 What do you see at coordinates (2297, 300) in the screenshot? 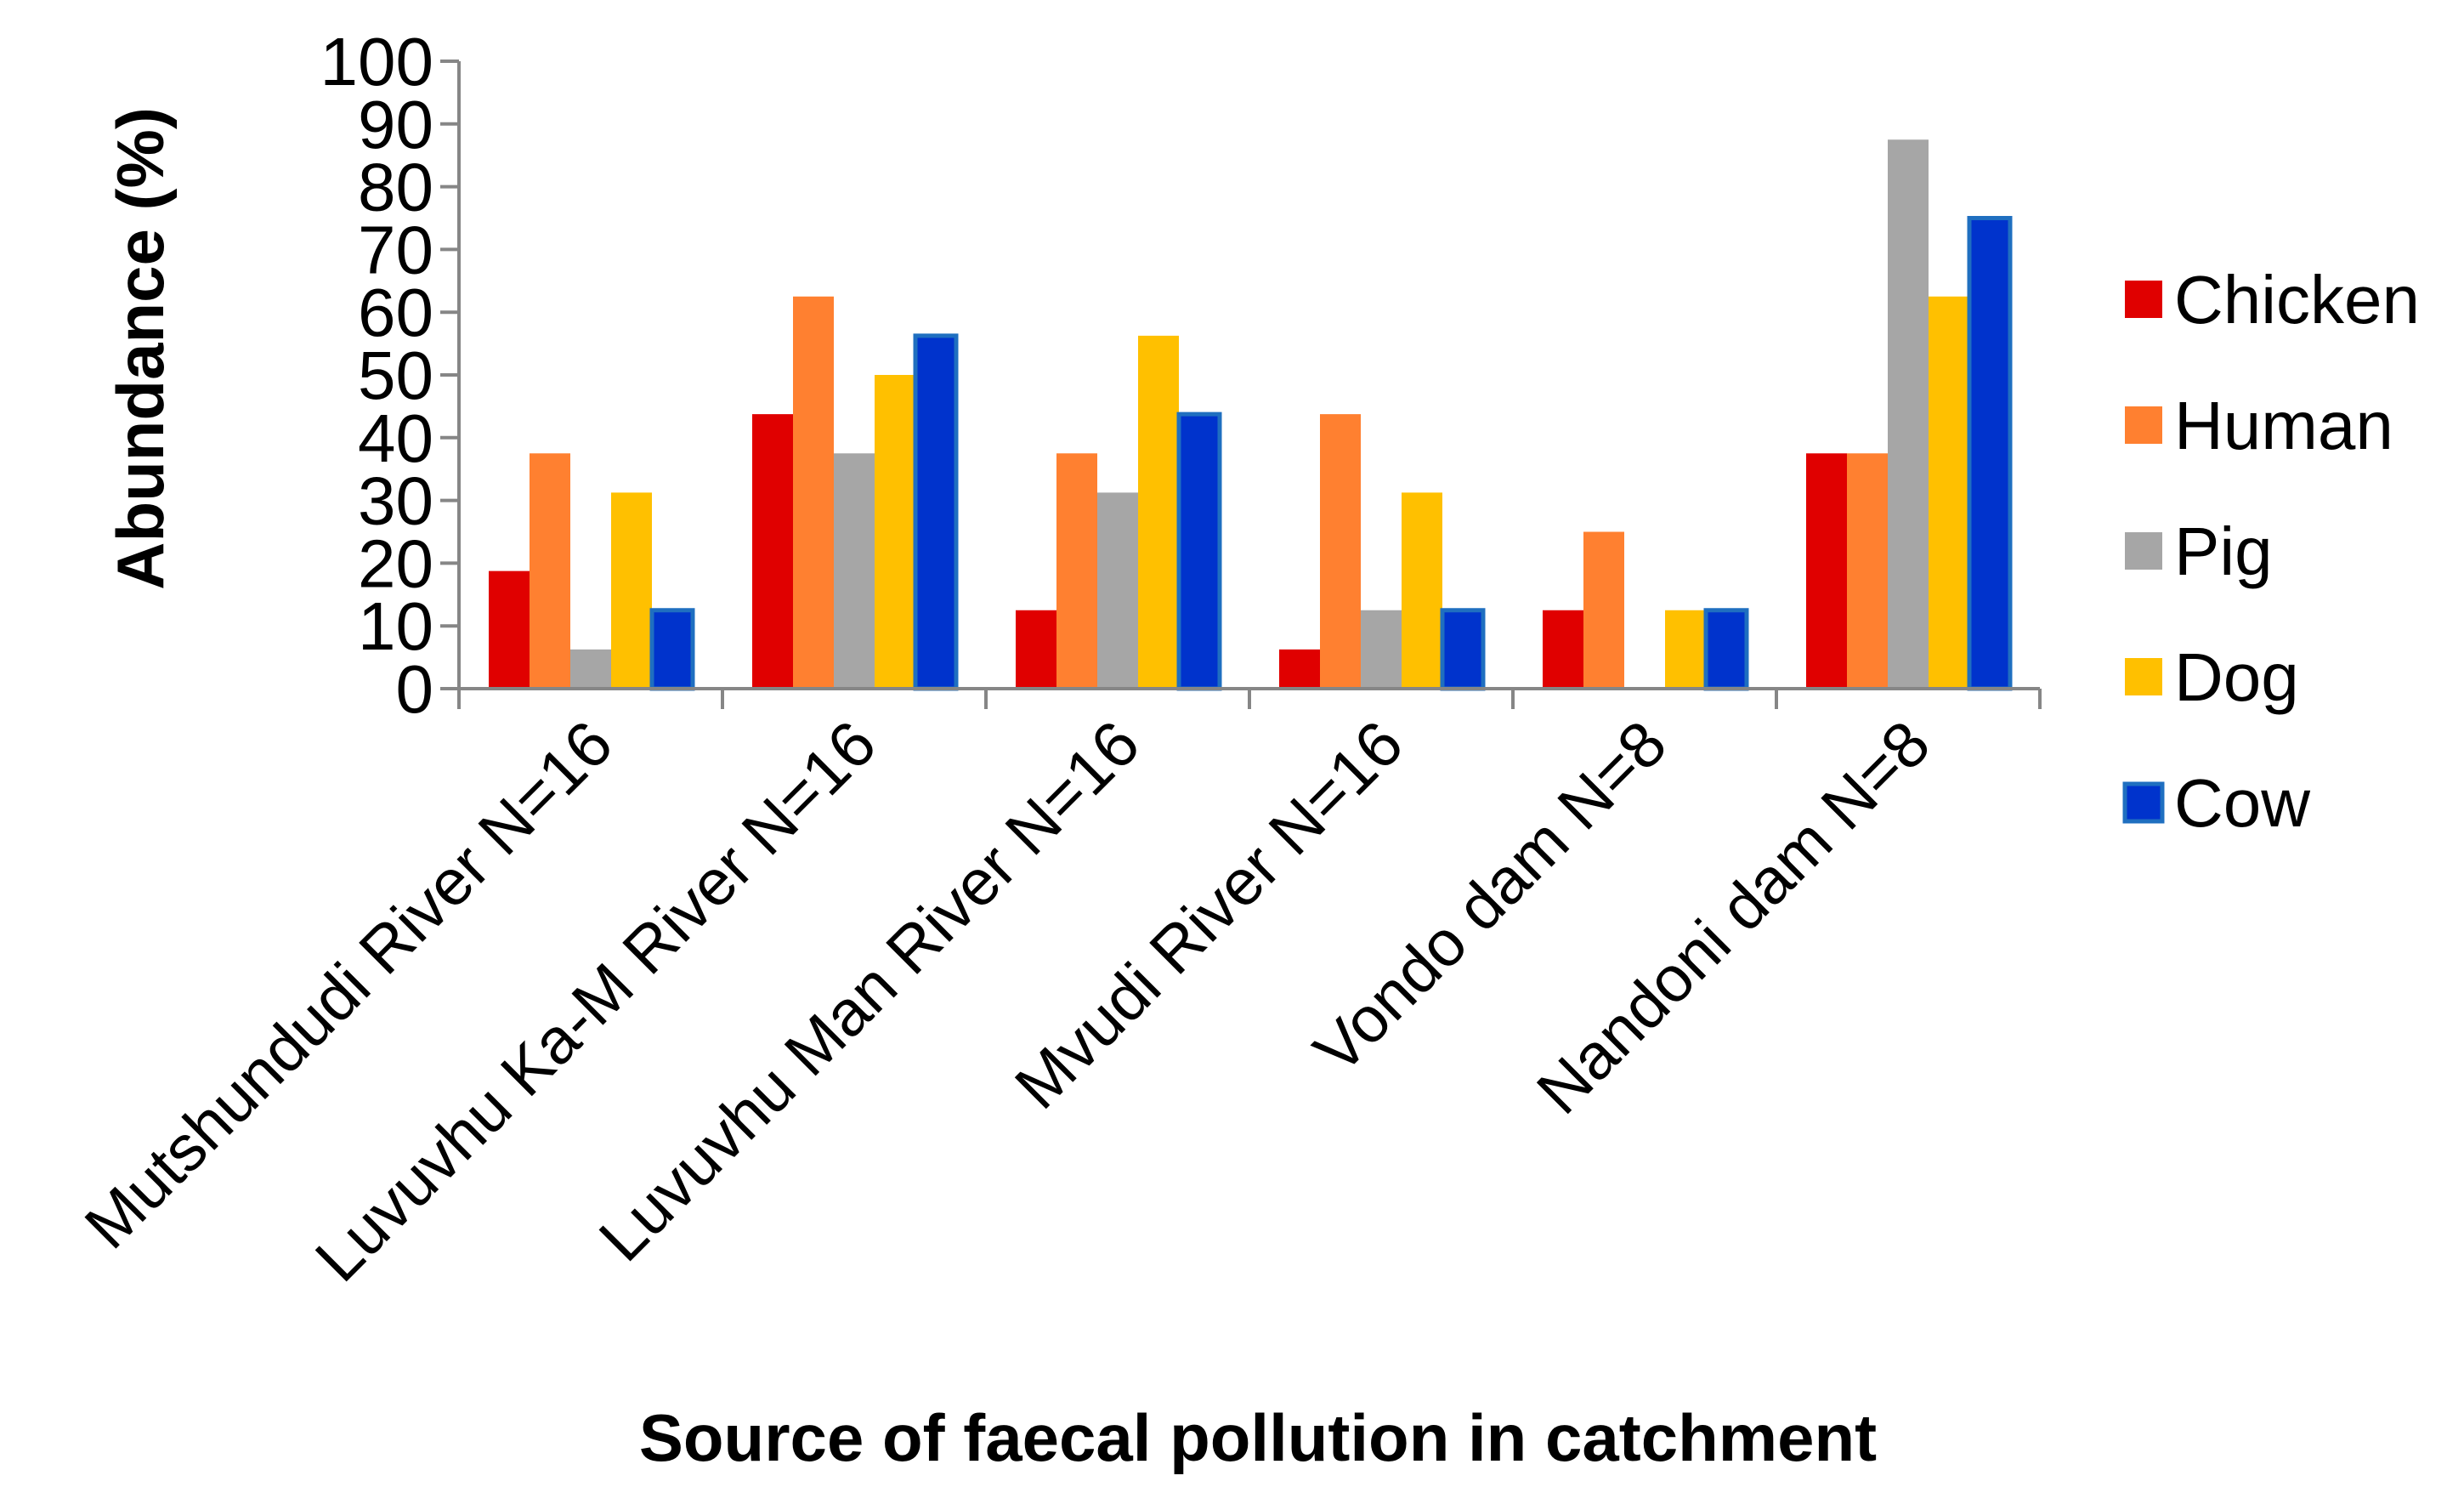
I see `legend-label-chicken: Chicken` at bounding box center [2297, 300].